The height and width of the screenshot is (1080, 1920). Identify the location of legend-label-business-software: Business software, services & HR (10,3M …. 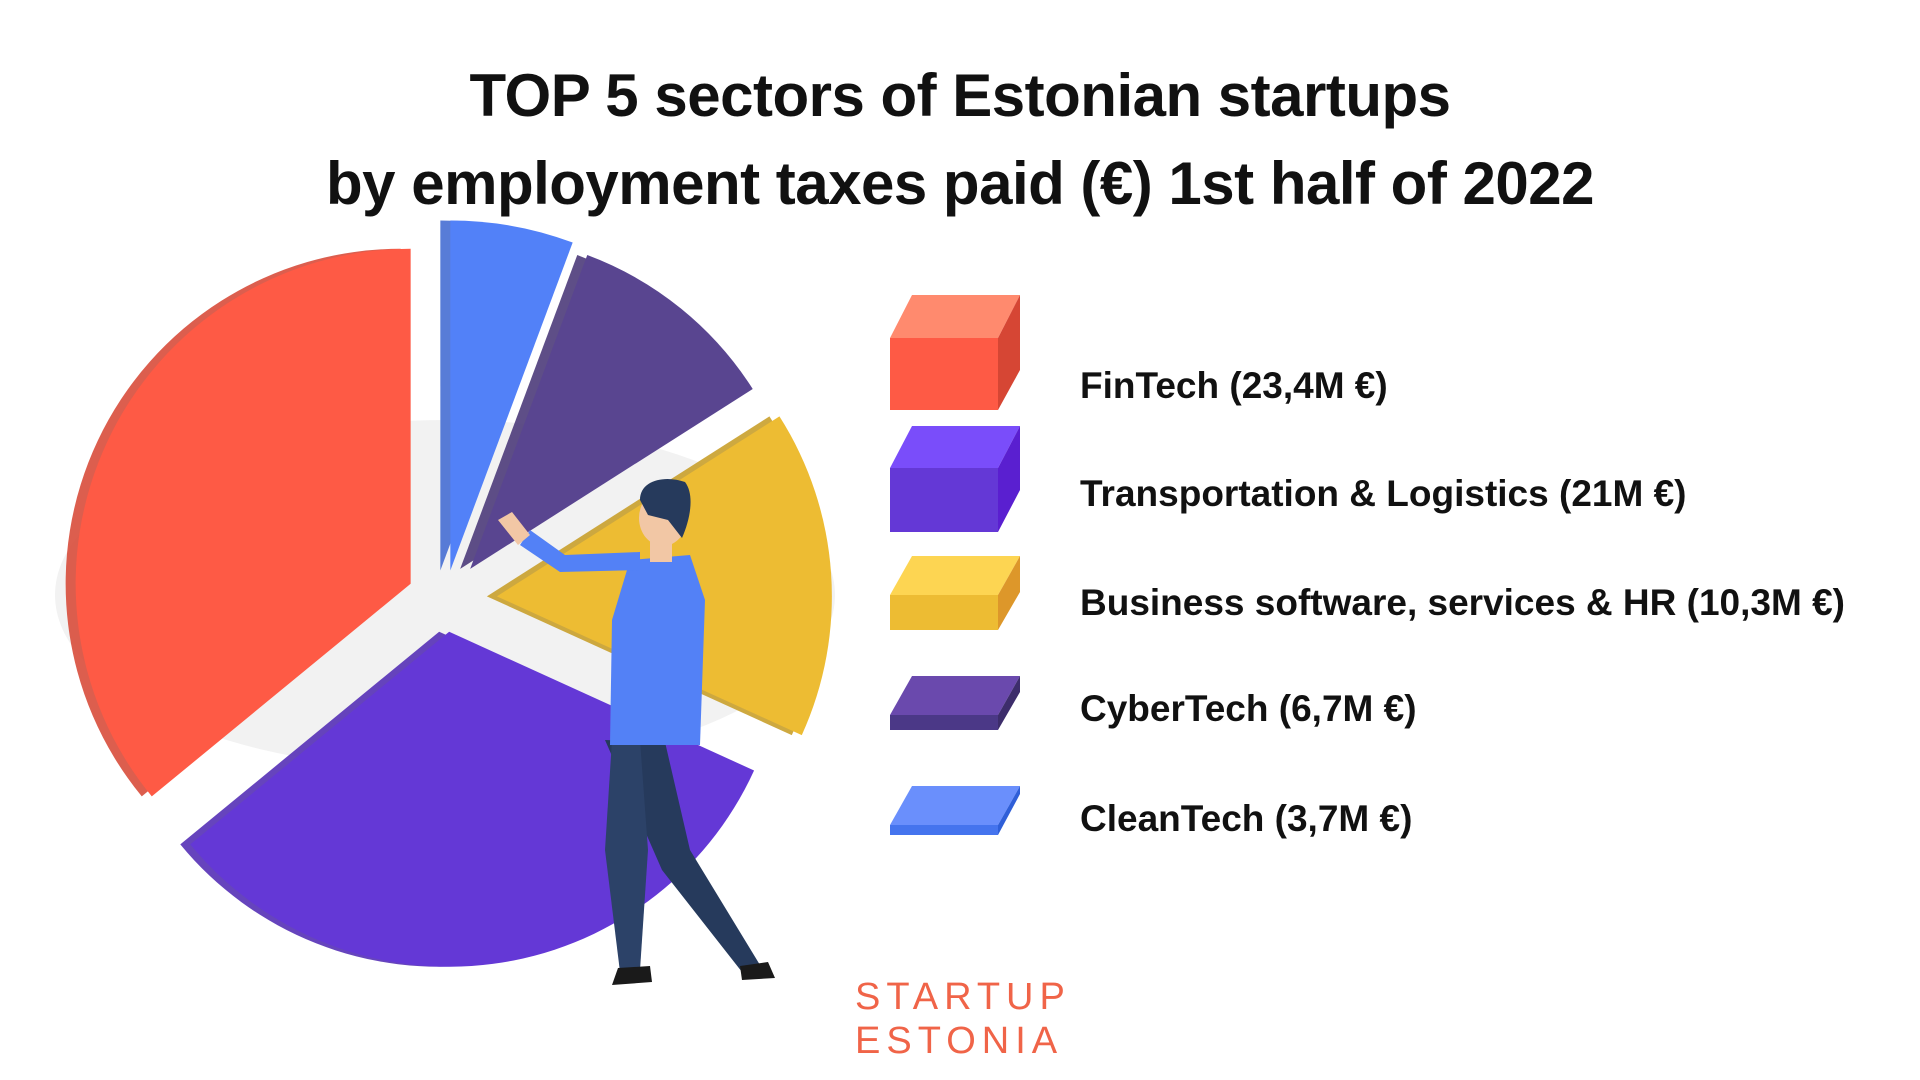
(1462, 602).